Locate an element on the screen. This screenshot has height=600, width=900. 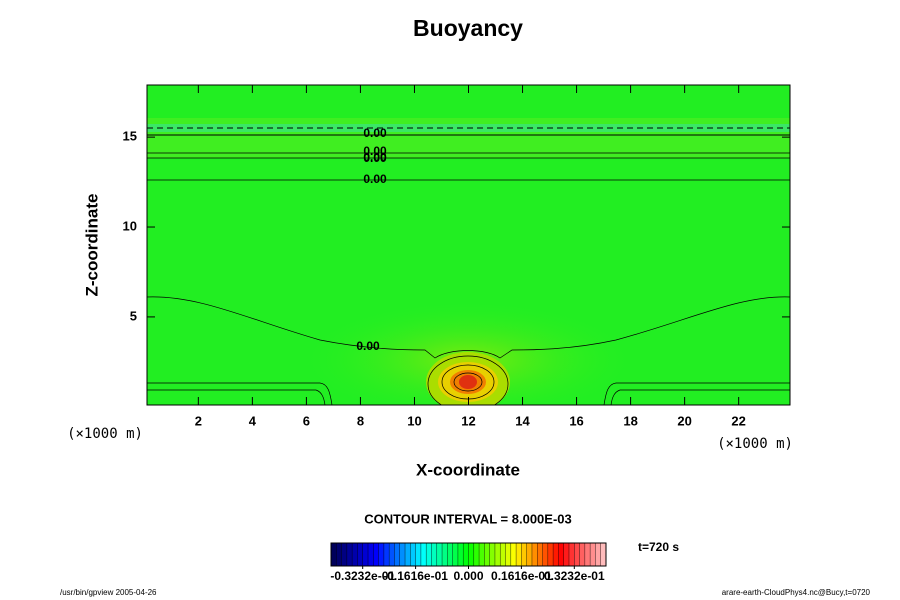
y-tick-label: 5 is located at coordinates (133, 315).